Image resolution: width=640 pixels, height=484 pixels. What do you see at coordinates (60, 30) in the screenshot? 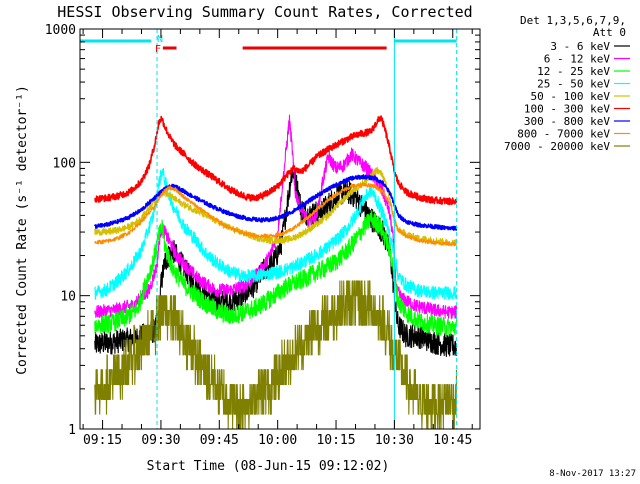
I see `y-tick-label: 1000` at bounding box center [60, 30].